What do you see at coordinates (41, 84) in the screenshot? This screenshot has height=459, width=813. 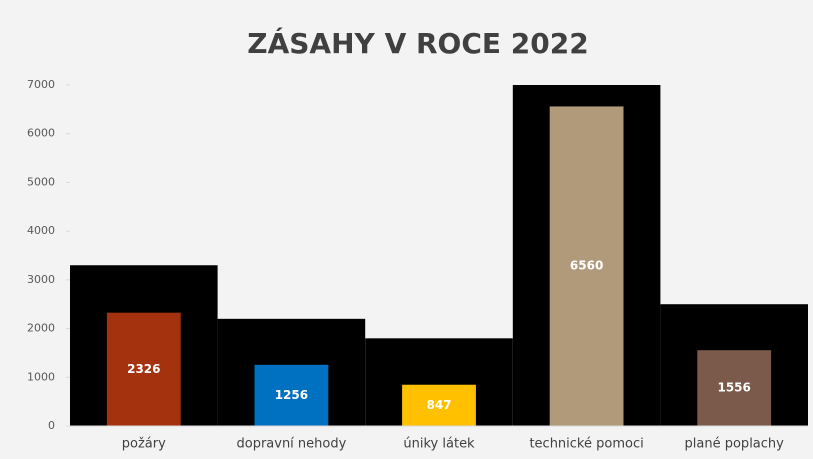 I see `y-tick-label: 7000` at bounding box center [41, 84].